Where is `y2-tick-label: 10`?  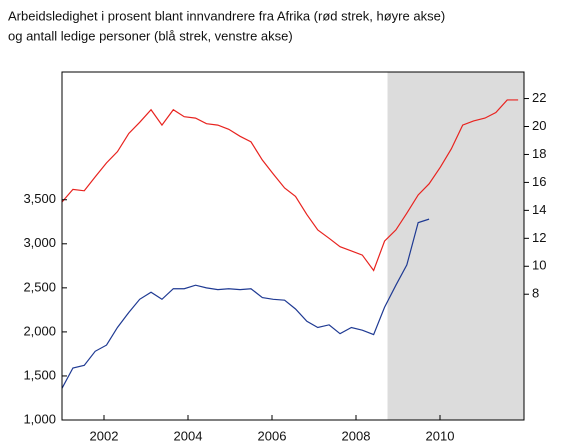
y2-tick-label: 10 is located at coordinates (539, 265).